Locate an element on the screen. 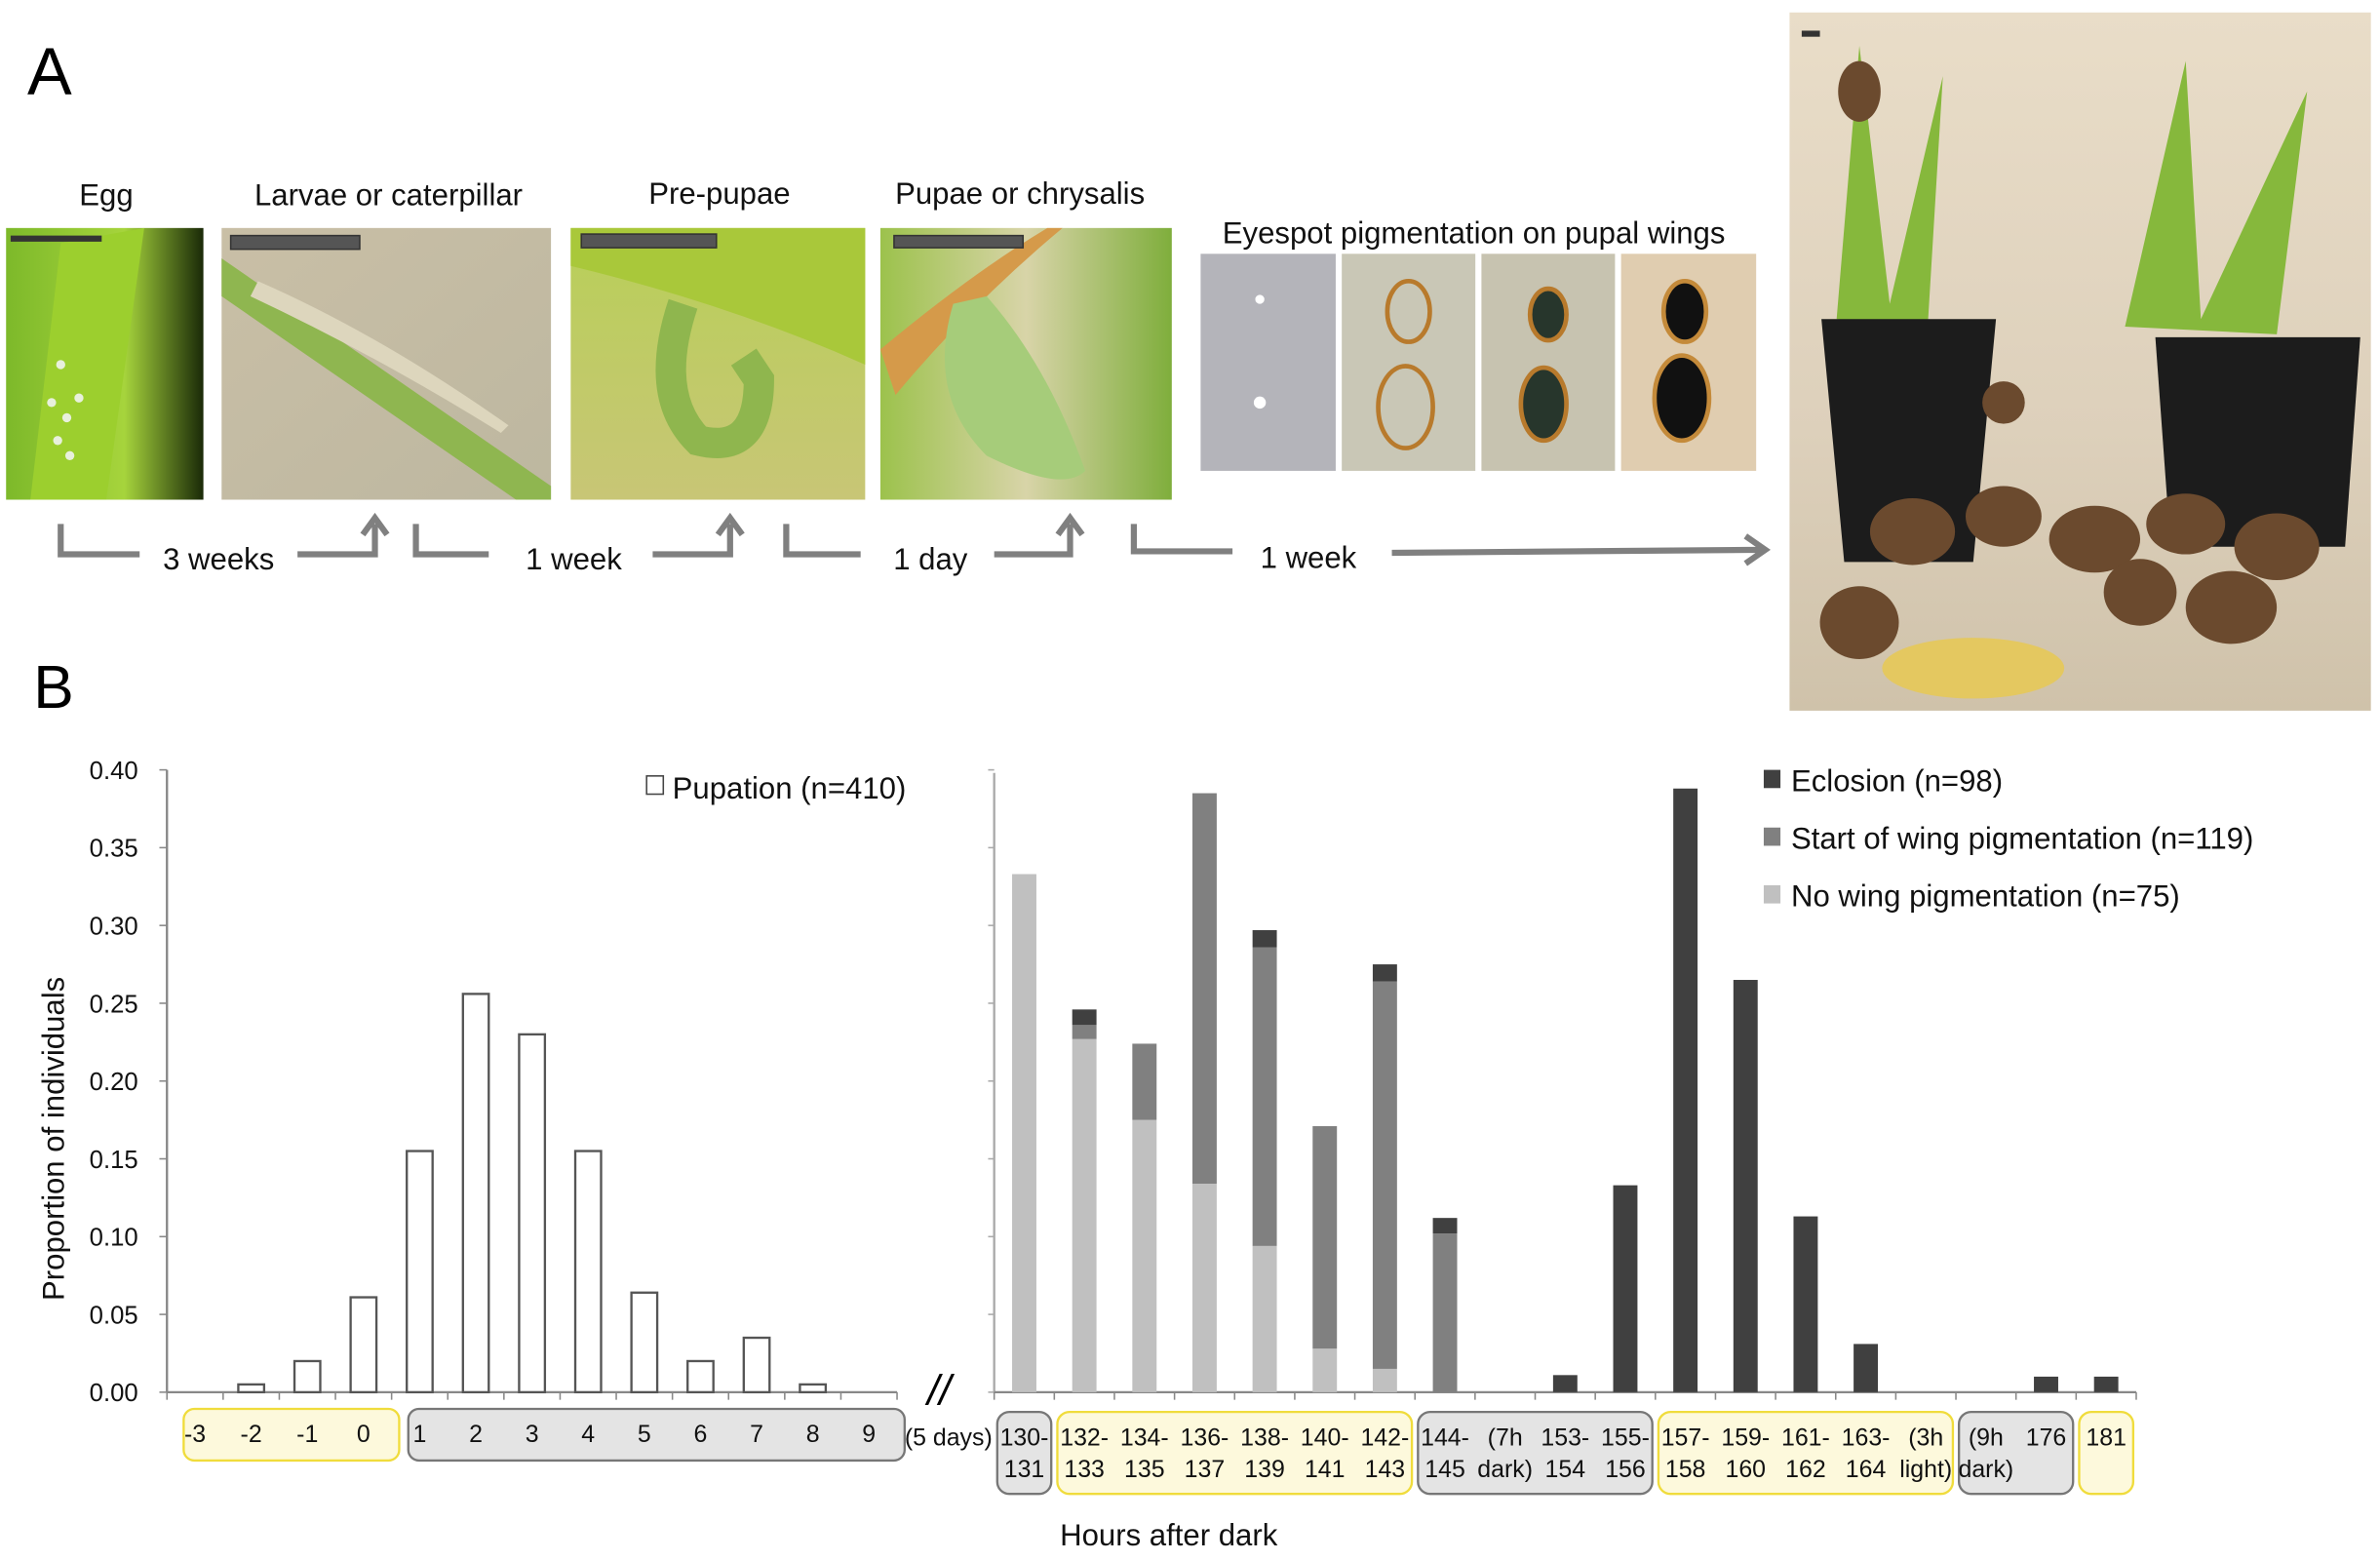  x-tick-label: 156 is located at coordinates (1625, 1469).